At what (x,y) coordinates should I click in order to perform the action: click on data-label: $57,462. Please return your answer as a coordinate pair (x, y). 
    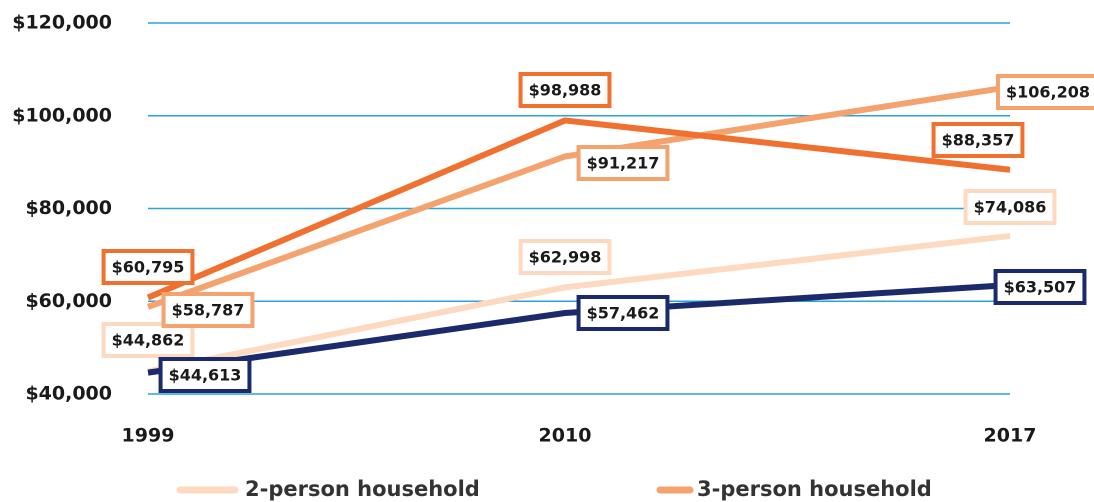
    Looking at the image, I should click on (623, 313).